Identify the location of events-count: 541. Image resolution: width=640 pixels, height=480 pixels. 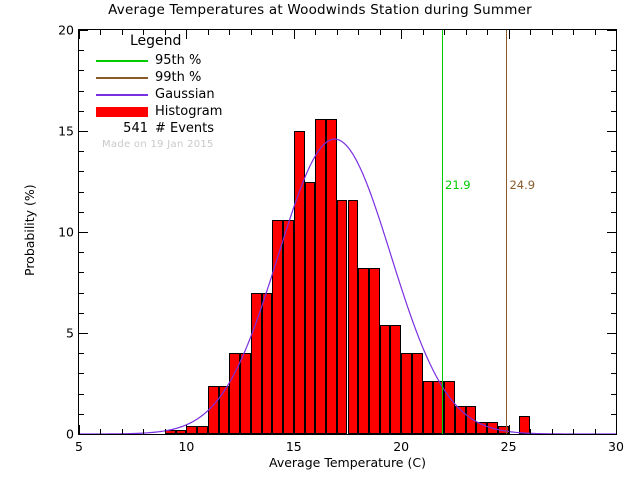
(135, 128).